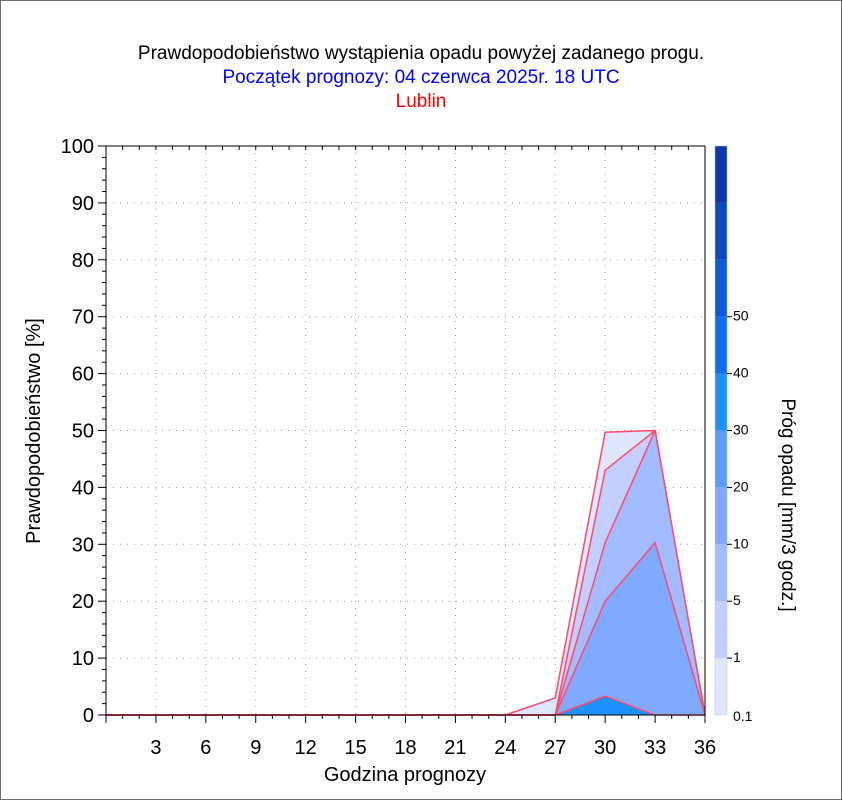 The image size is (842, 800). I want to click on x-tick-label: 18, so click(405, 748).